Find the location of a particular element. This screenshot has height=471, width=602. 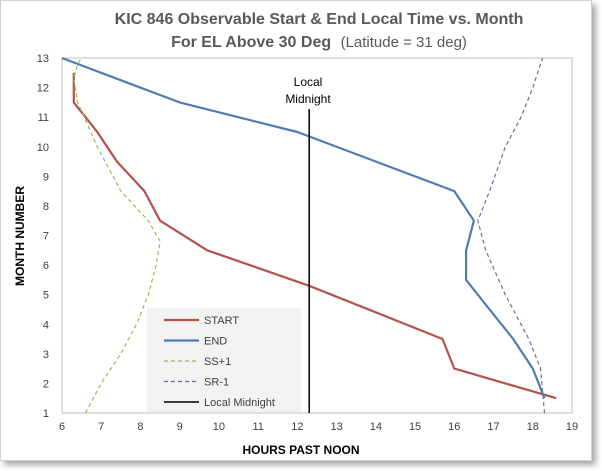

y-tick-label: 9 is located at coordinates (46, 177).